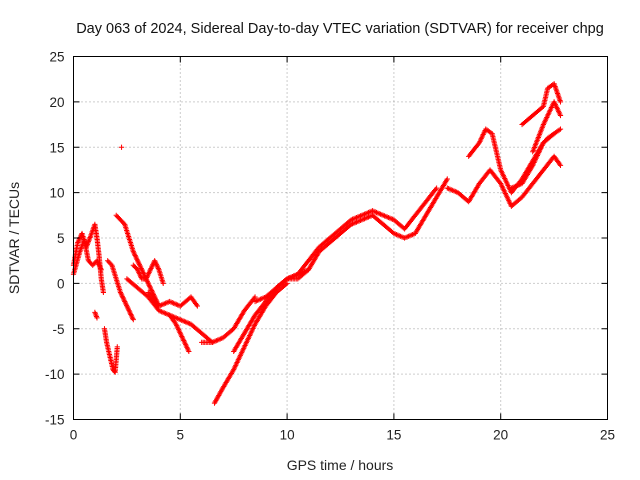 The image size is (640, 480). What do you see at coordinates (504, 181) in the screenshot?
I see `series-track-p` at bounding box center [504, 181].